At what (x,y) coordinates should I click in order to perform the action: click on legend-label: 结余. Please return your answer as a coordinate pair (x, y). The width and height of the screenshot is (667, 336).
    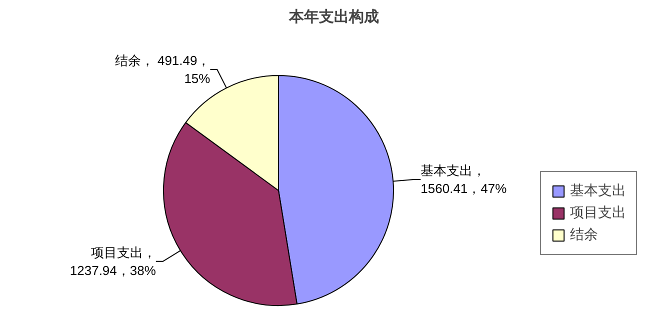
    Looking at the image, I should click on (584, 235).